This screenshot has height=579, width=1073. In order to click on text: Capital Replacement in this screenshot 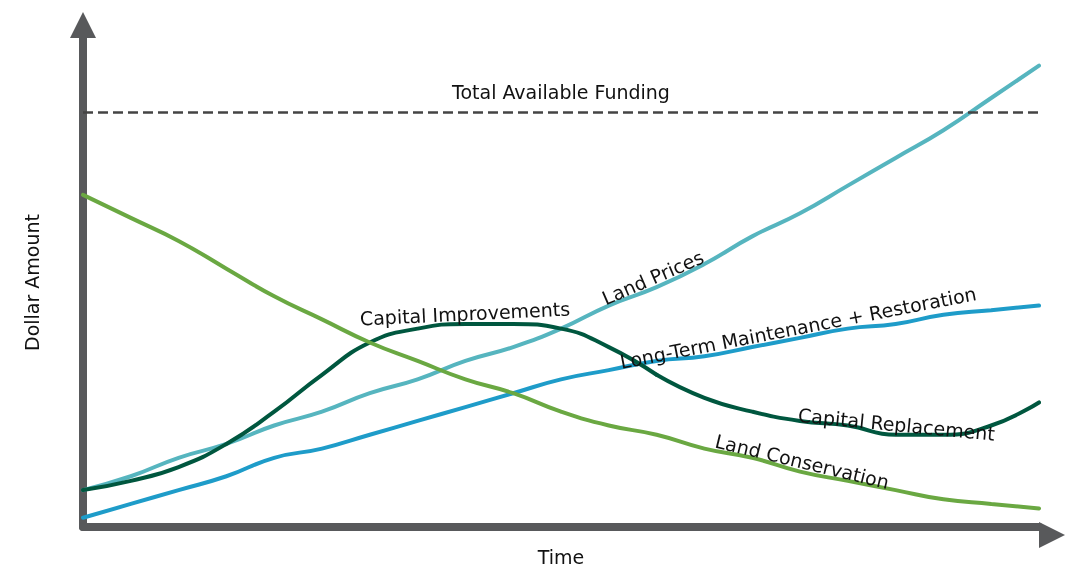, I will do `click(896, 424)`.